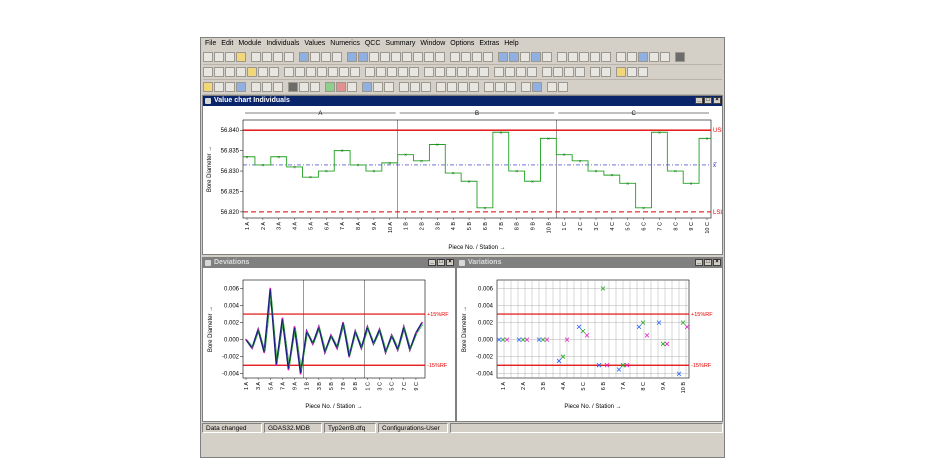  What do you see at coordinates (589, 263) in the screenshot?
I see `variations-titlebar: Variations _ □ ×` at bounding box center [589, 263].